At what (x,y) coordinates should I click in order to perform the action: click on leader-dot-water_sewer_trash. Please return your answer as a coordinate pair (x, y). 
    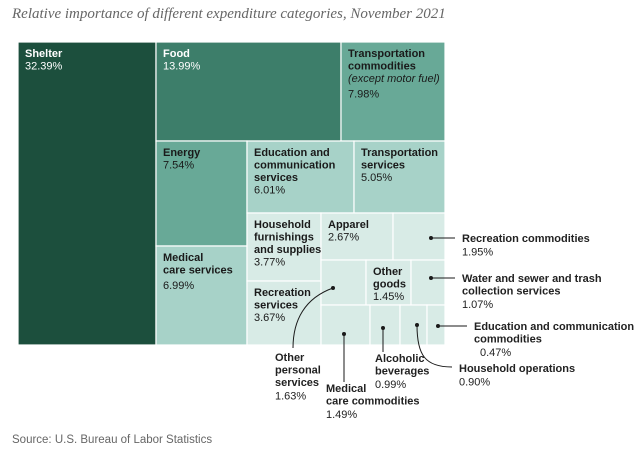
    Looking at the image, I should click on (431, 278).